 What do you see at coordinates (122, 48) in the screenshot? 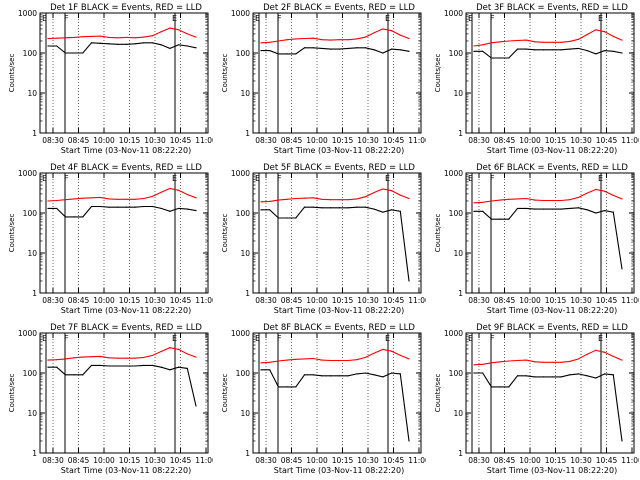
I see `events-series-line` at bounding box center [122, 48].